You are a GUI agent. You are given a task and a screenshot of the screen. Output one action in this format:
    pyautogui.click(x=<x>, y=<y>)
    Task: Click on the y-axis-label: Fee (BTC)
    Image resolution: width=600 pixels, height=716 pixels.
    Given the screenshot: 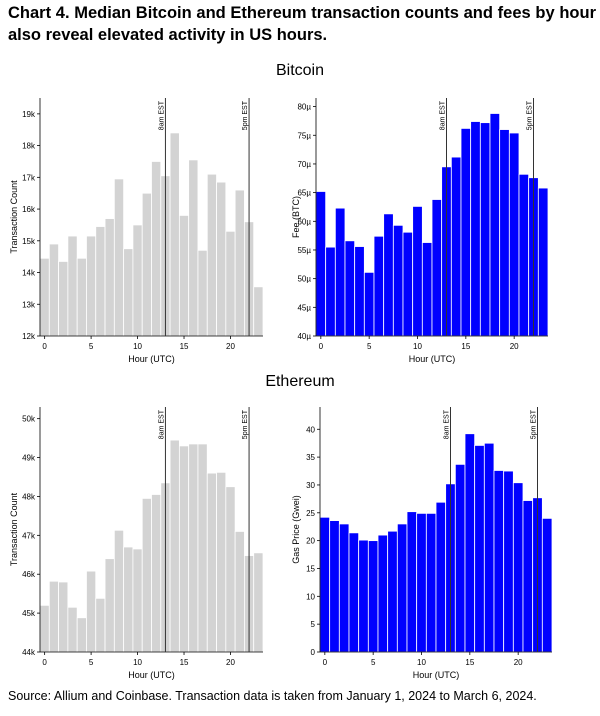 What is the action you would take?
    pyautogui.click(x=296, y=217)
    